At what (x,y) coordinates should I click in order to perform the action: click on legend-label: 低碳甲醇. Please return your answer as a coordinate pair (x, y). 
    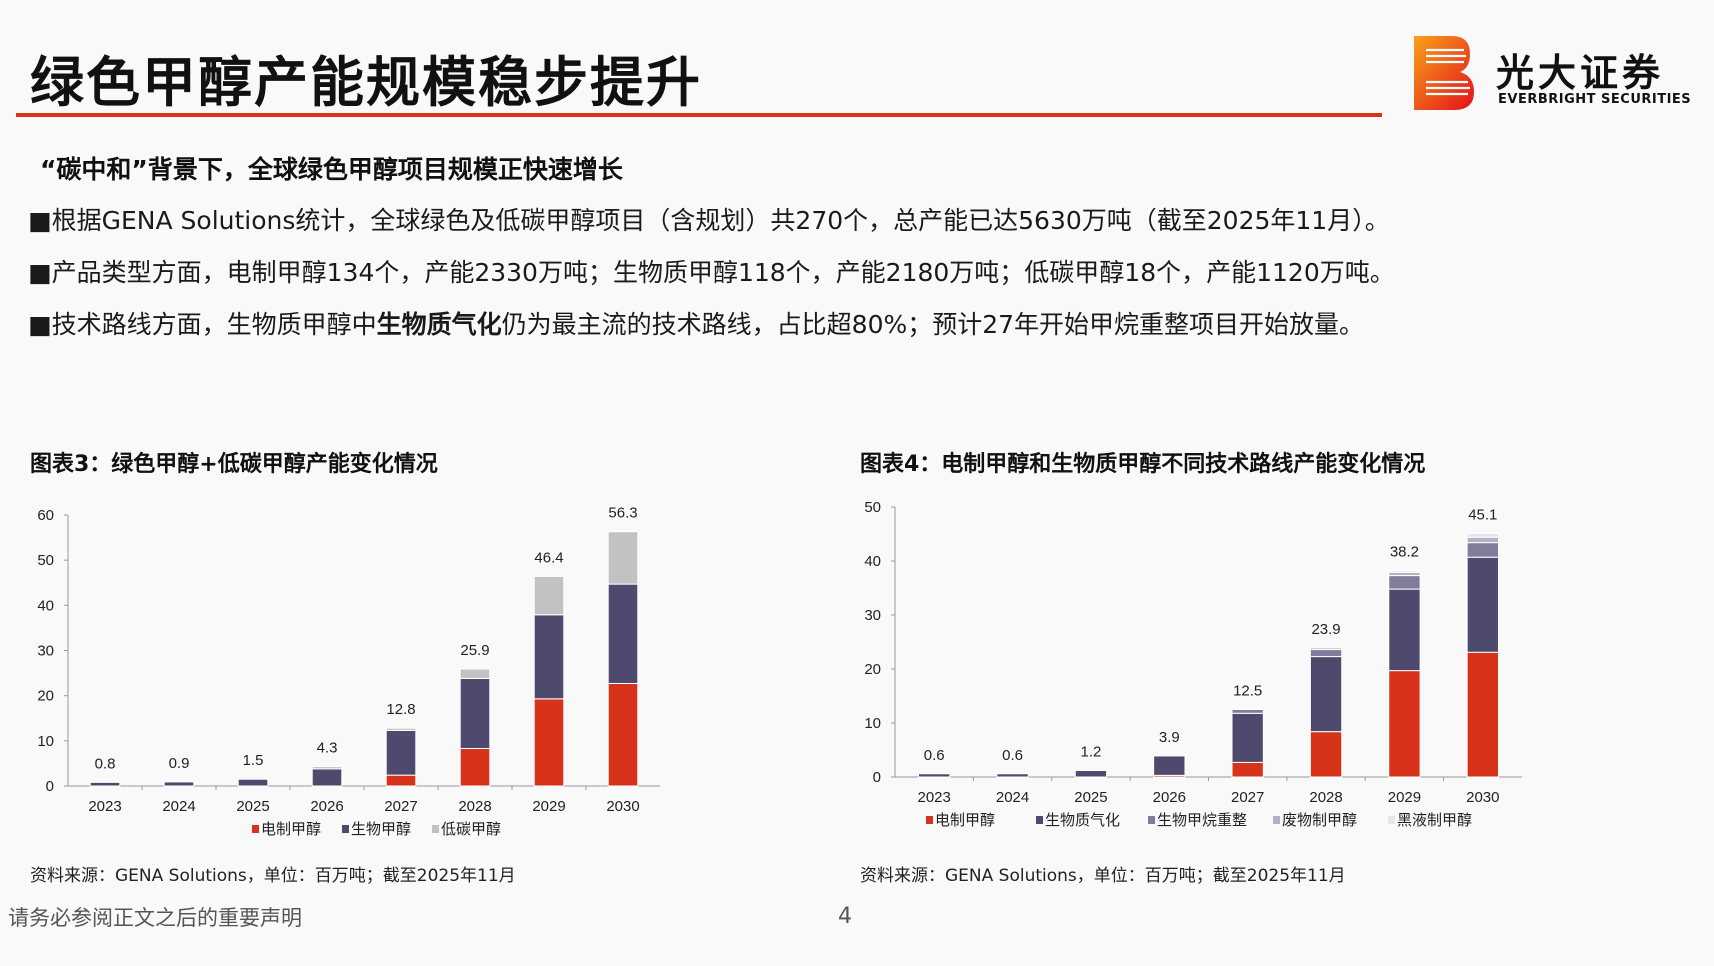
    Looking at the image, I should click on (471, 829).